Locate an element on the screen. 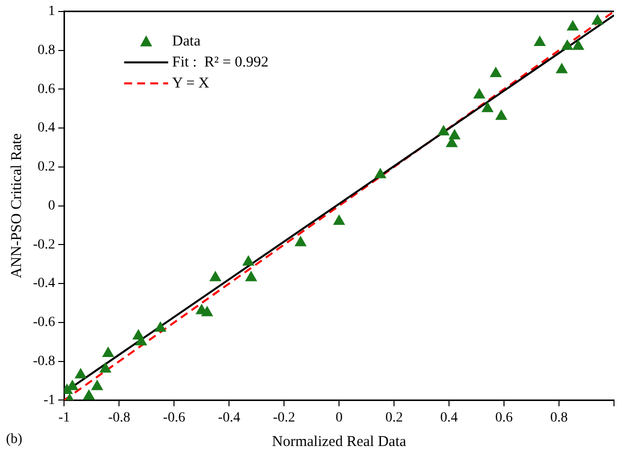  x-tick-label: 0.2 is located at coordinates (394, 418).